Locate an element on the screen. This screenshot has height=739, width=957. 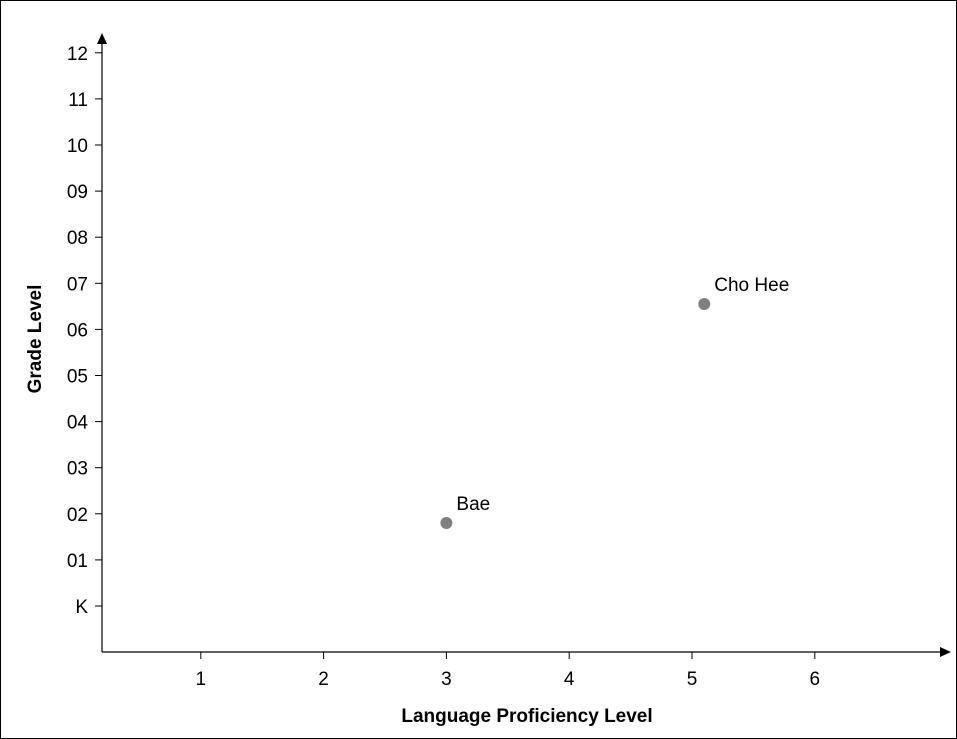
y-tick-label: K is located at coordinates (81, 607).